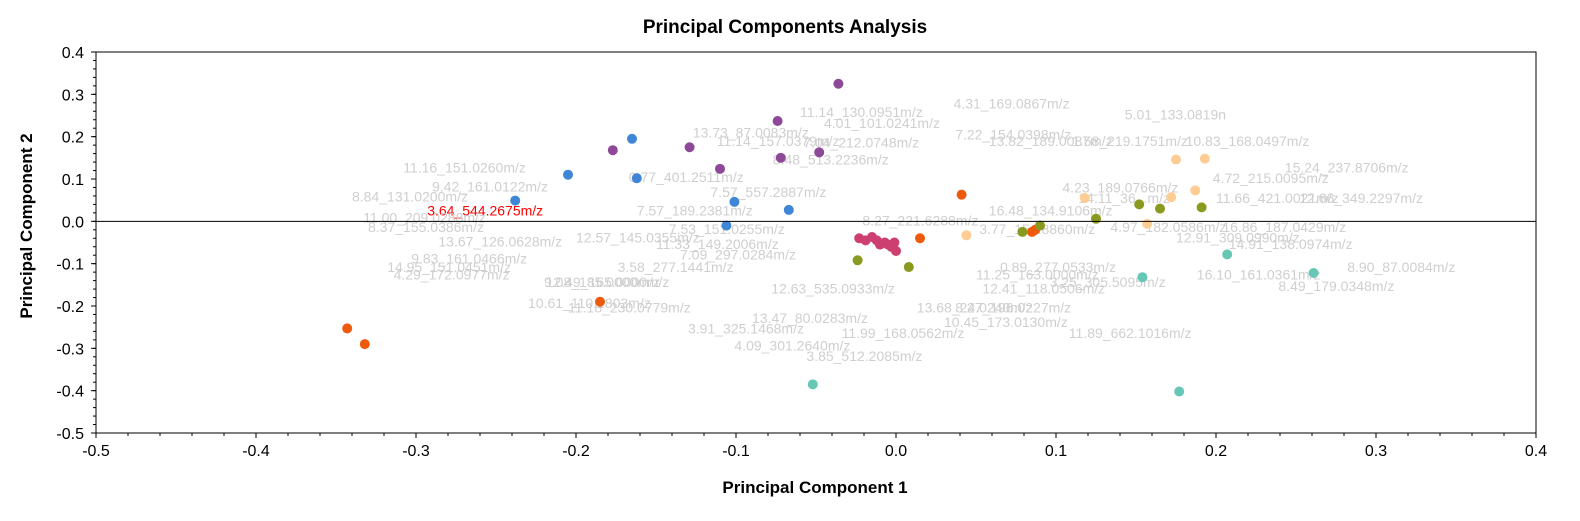 Image resolution: width=1580 pixels, height=521 pixels. Describe the element at coordinates (1108, 282) in the screenshot. I see `annotation-label: 3.25_305.5095m/z` at that location.